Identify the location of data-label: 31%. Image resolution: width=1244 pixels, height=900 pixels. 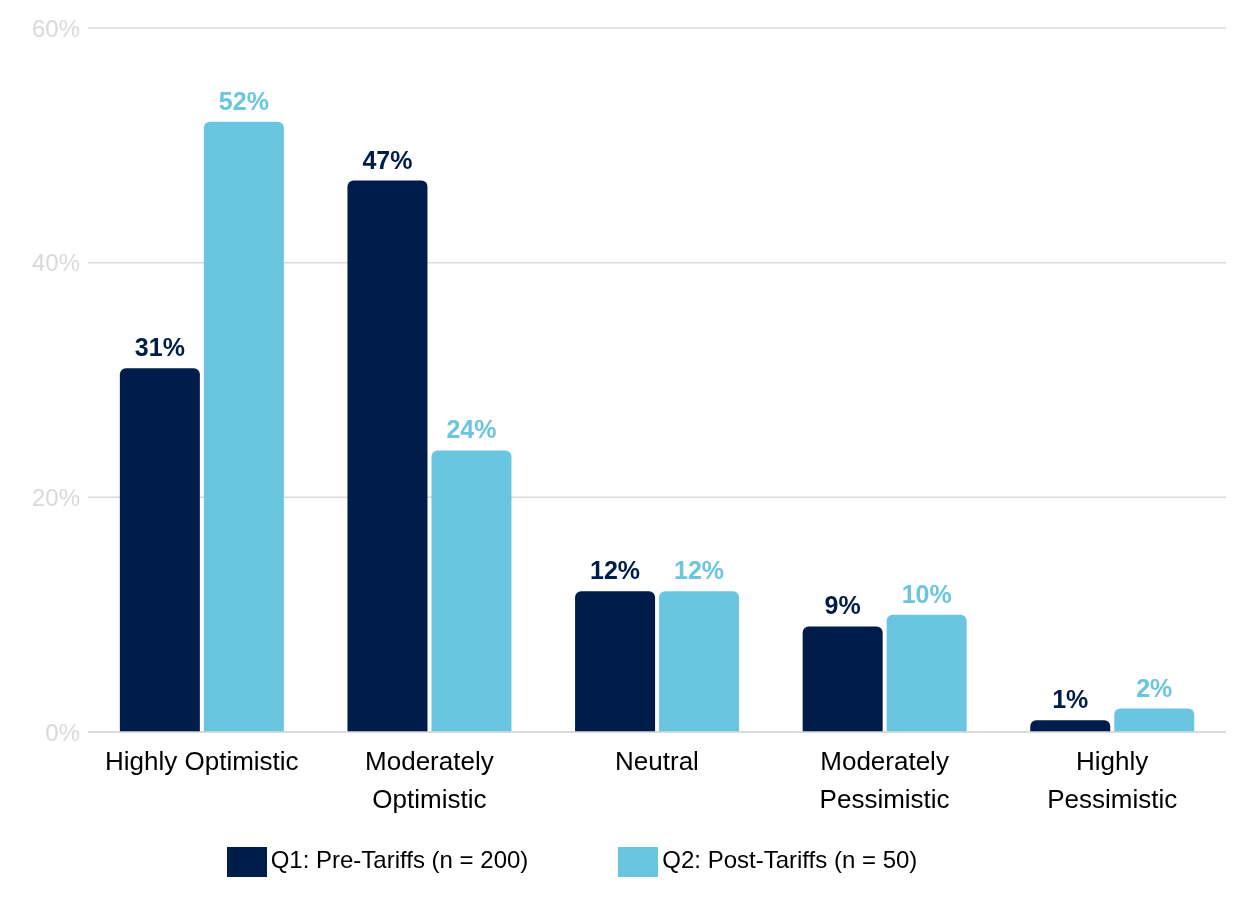
(159, 347).